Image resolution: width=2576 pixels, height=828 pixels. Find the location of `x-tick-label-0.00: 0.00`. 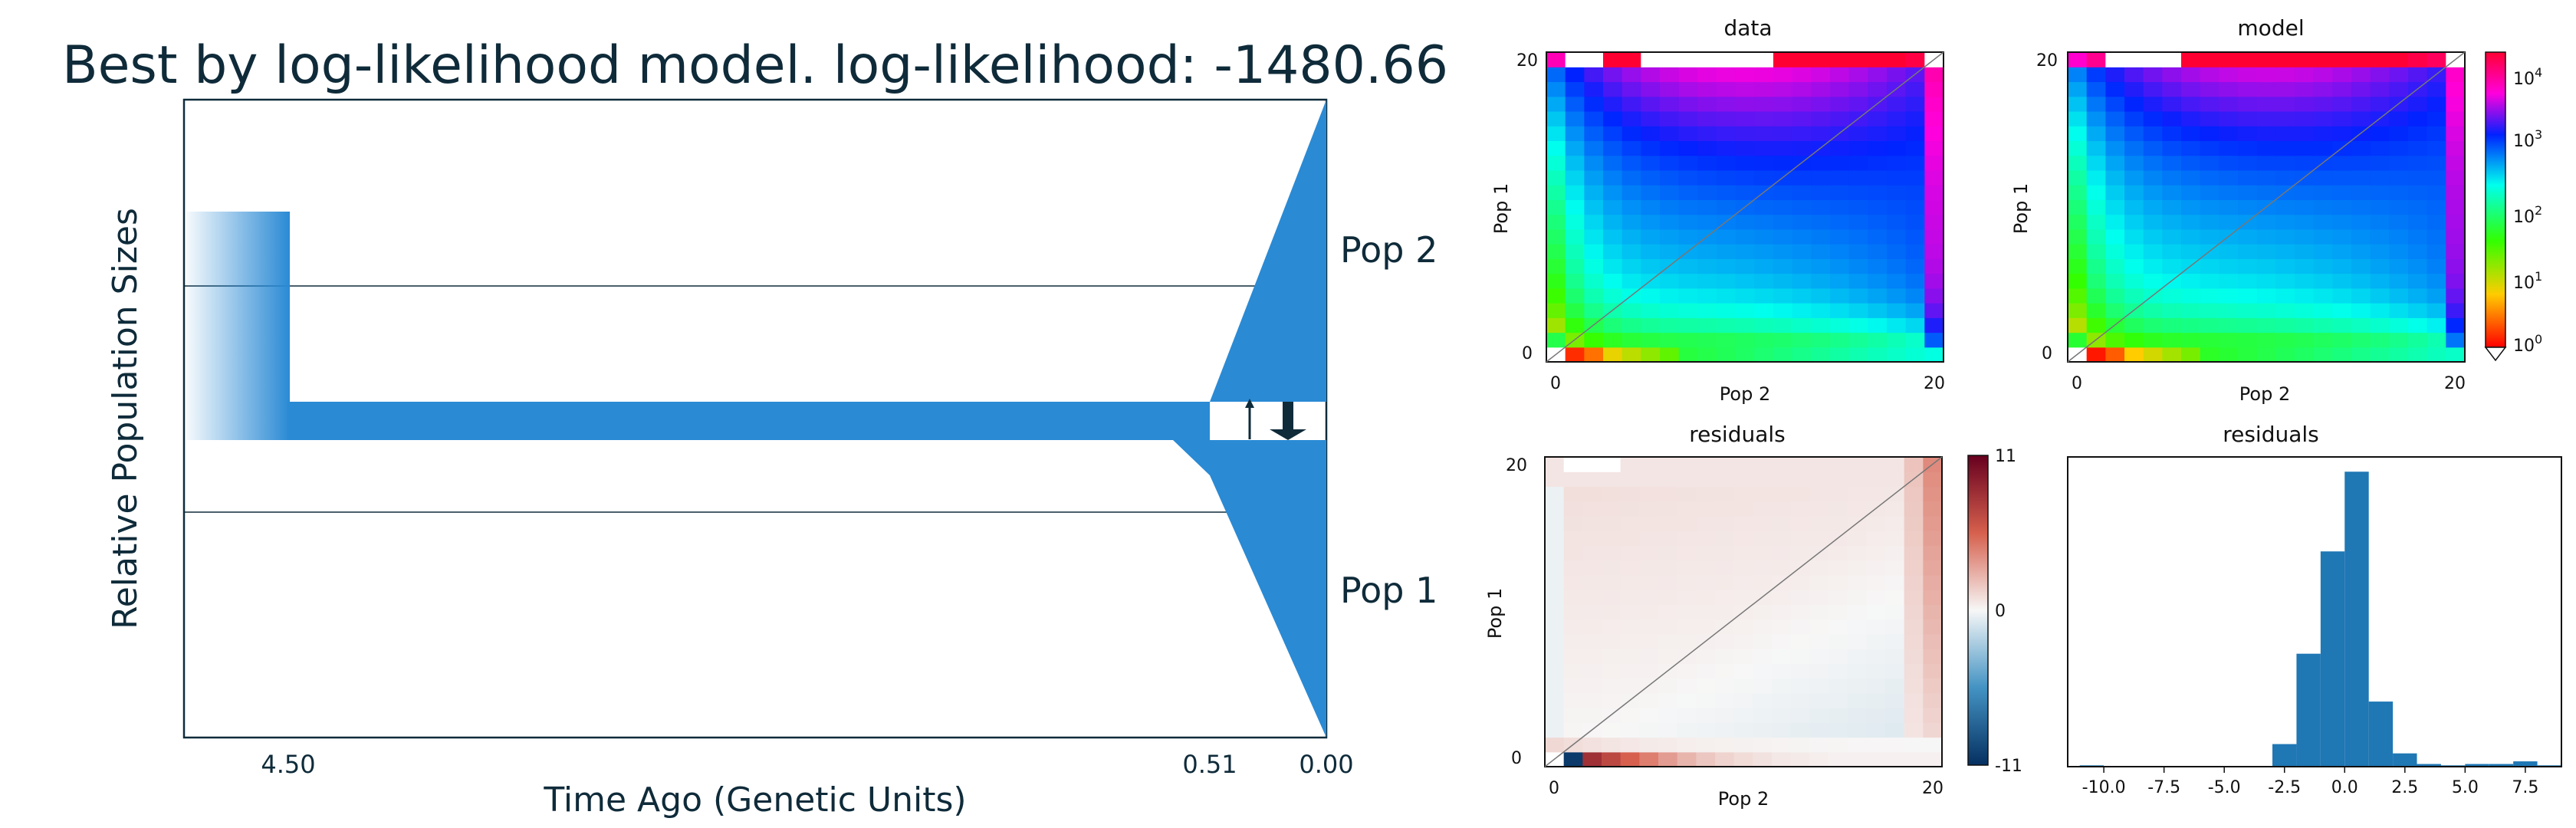

x-tick-label-0.00: 0.00 is located at coordinates (1326, 764).